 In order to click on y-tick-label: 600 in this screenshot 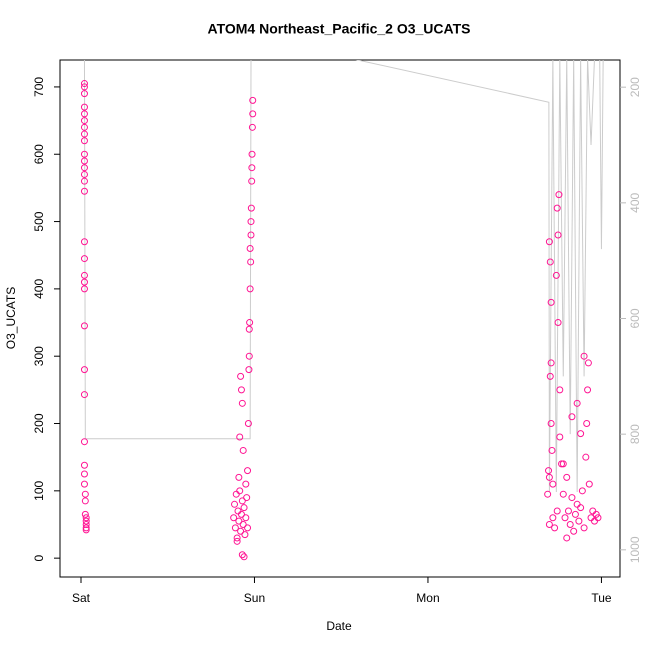, I will do `click(39, 154)`.